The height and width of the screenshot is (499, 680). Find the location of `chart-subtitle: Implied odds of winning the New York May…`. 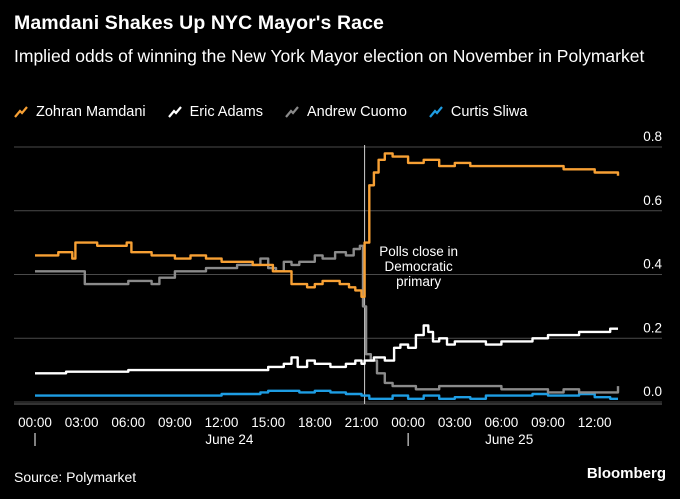

chart-subtitle: Implied odds of winning the New York May… is located at coordinates (329, 56).